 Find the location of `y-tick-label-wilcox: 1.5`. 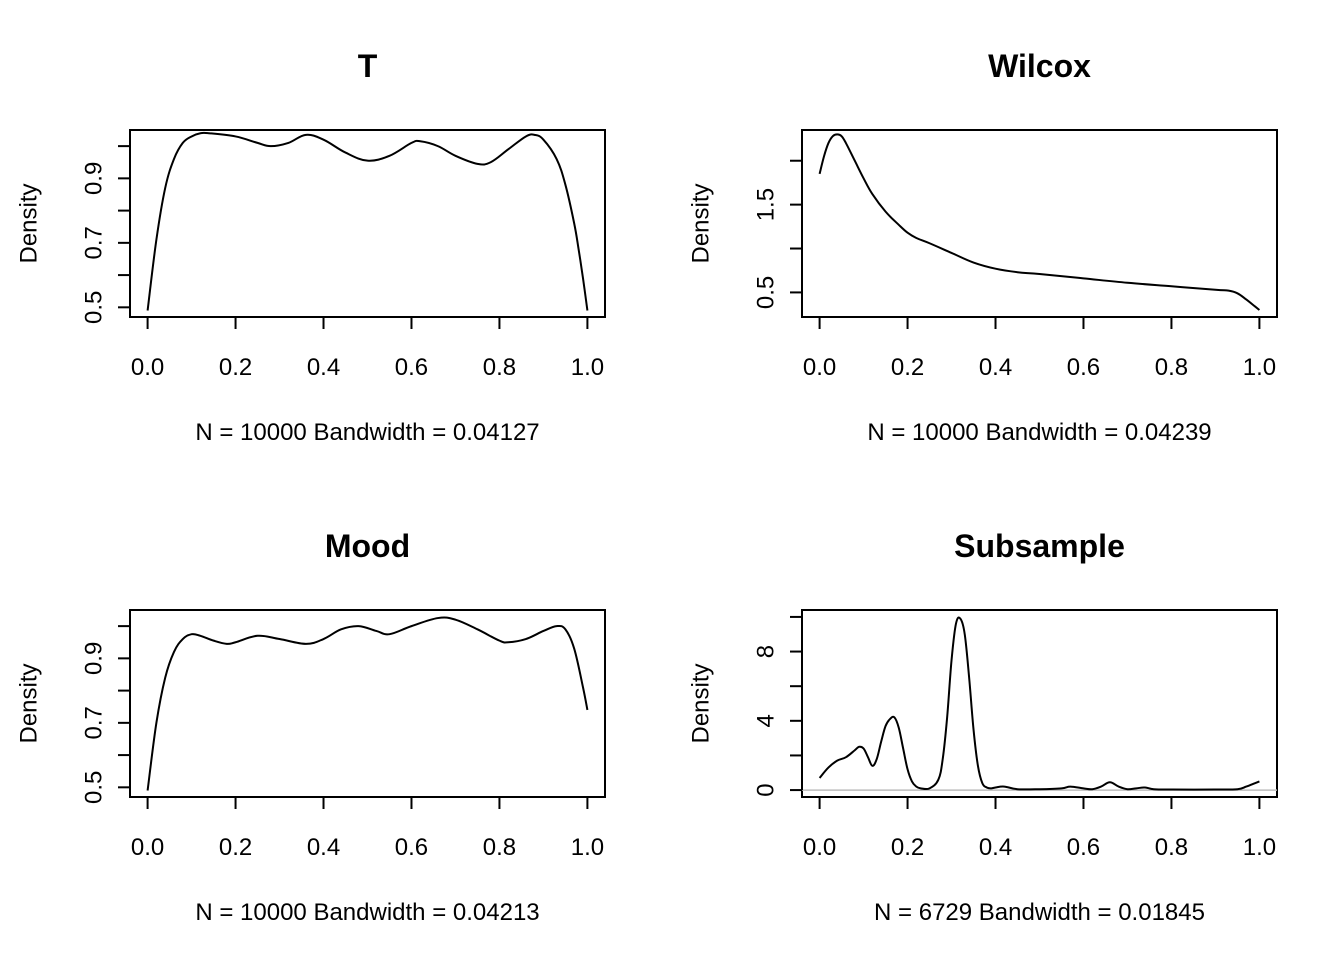

y-tick-label-wilcox: 1.5 is located at coordinates (765, 204).